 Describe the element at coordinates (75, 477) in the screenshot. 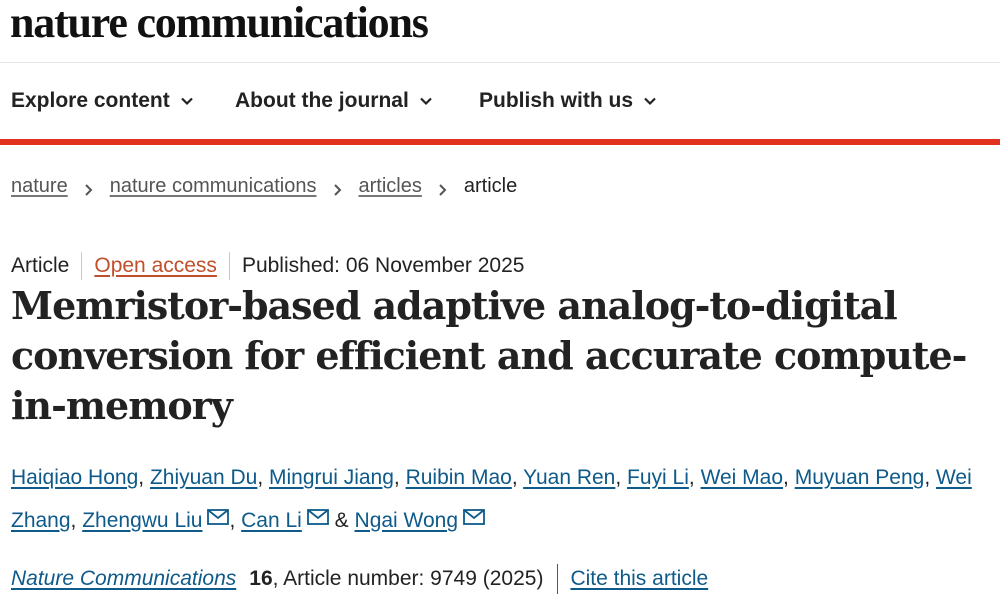

I see `author-link: Haiqiao Hong` at that location.